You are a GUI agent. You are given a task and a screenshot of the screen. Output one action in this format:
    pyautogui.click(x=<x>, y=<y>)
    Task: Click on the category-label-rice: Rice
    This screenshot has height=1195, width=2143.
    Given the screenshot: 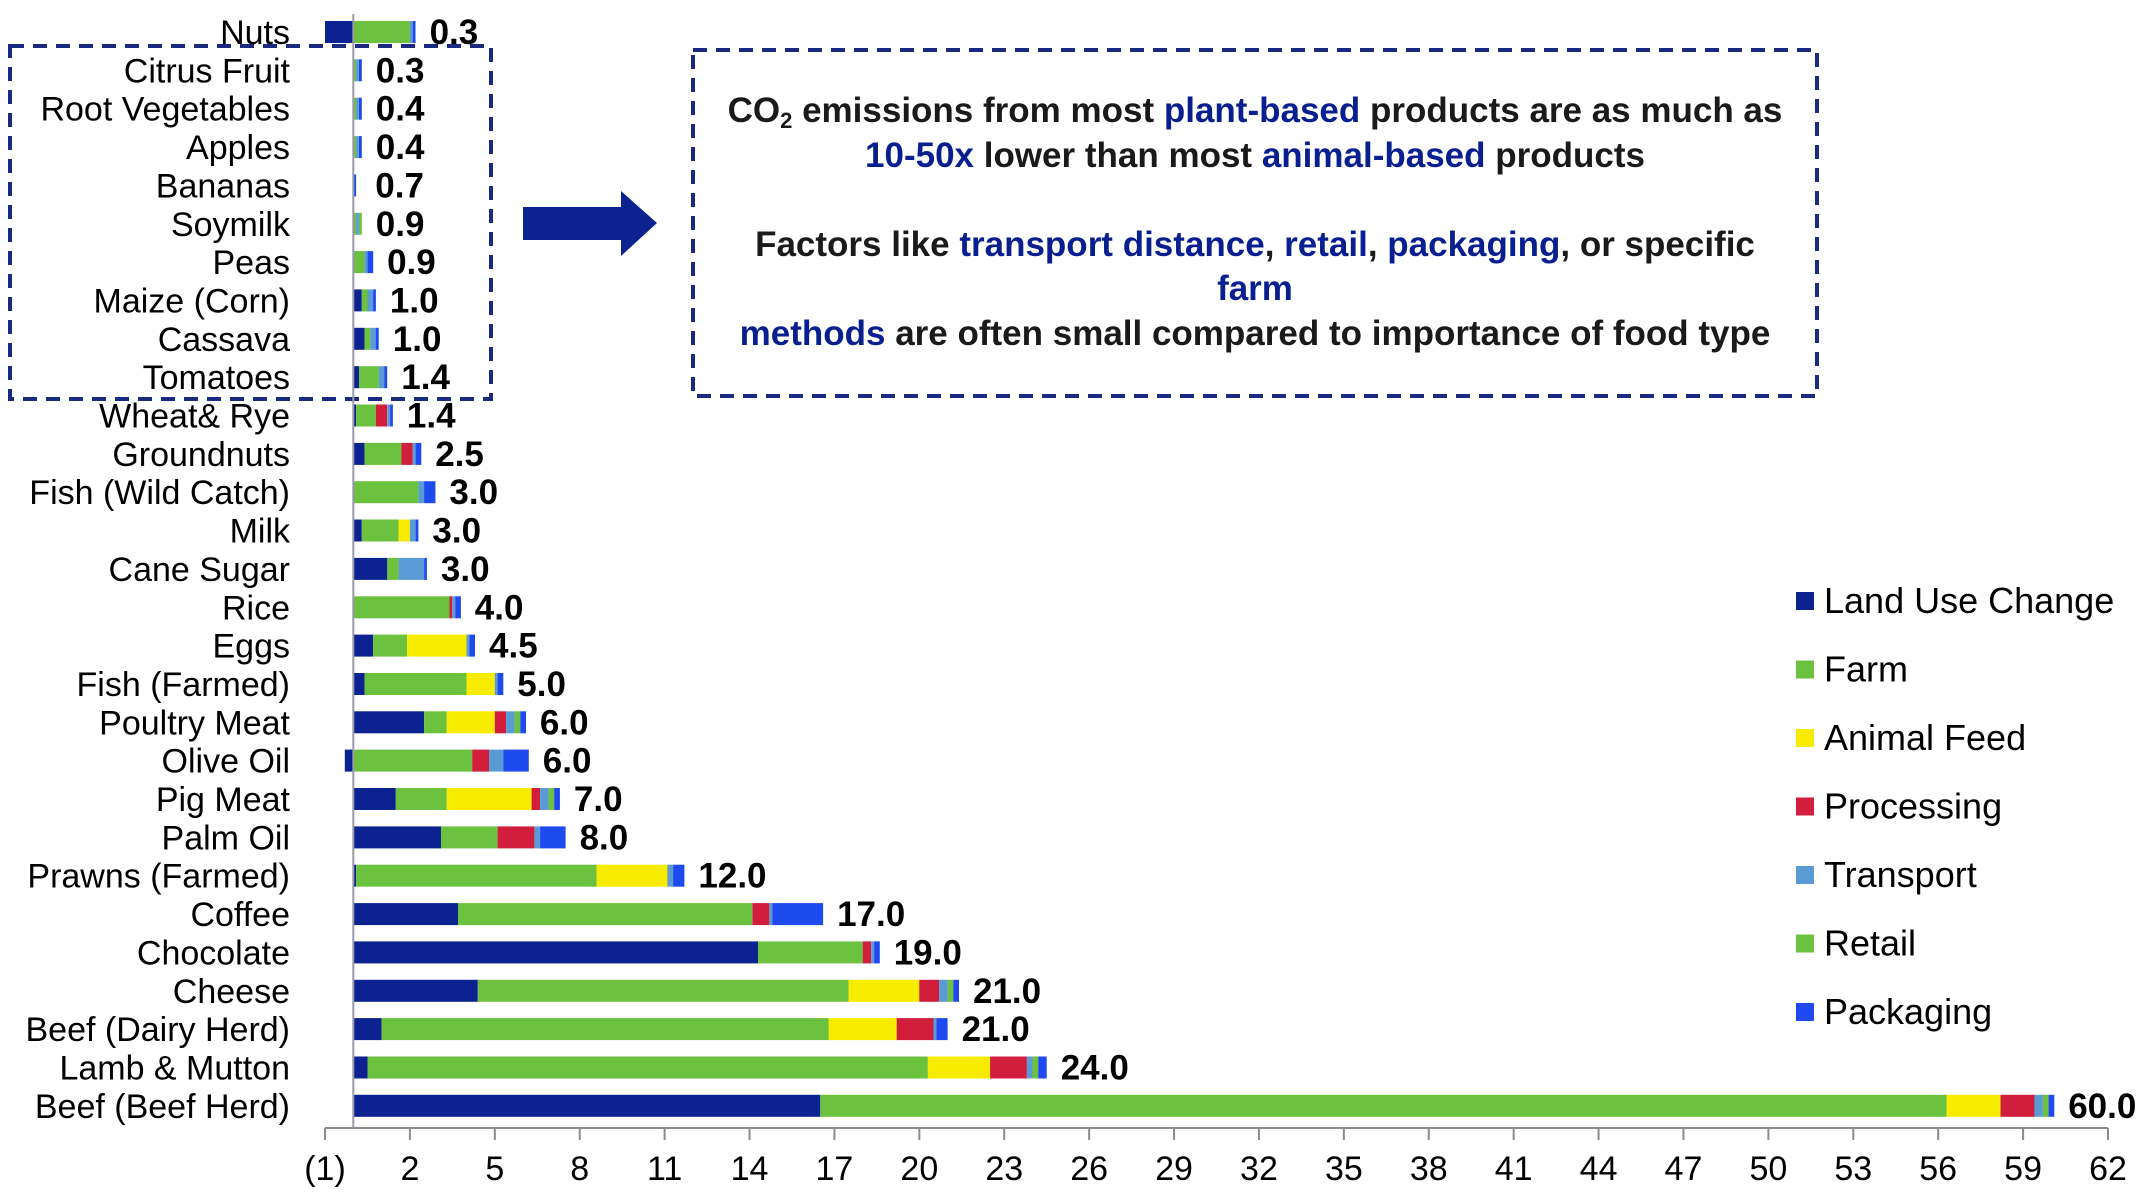 What is the action you would take?
    pyautogui.click(x=256, y=608)
    